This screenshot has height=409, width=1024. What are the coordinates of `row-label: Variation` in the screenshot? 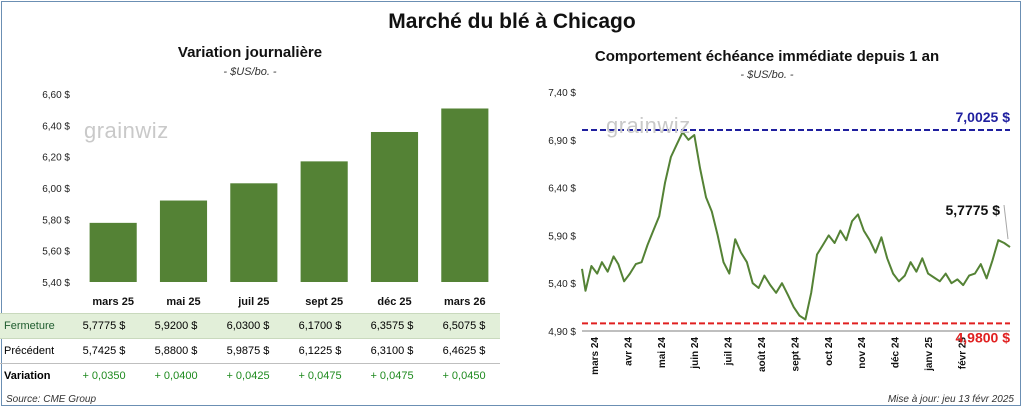 It's located at (27, 376).